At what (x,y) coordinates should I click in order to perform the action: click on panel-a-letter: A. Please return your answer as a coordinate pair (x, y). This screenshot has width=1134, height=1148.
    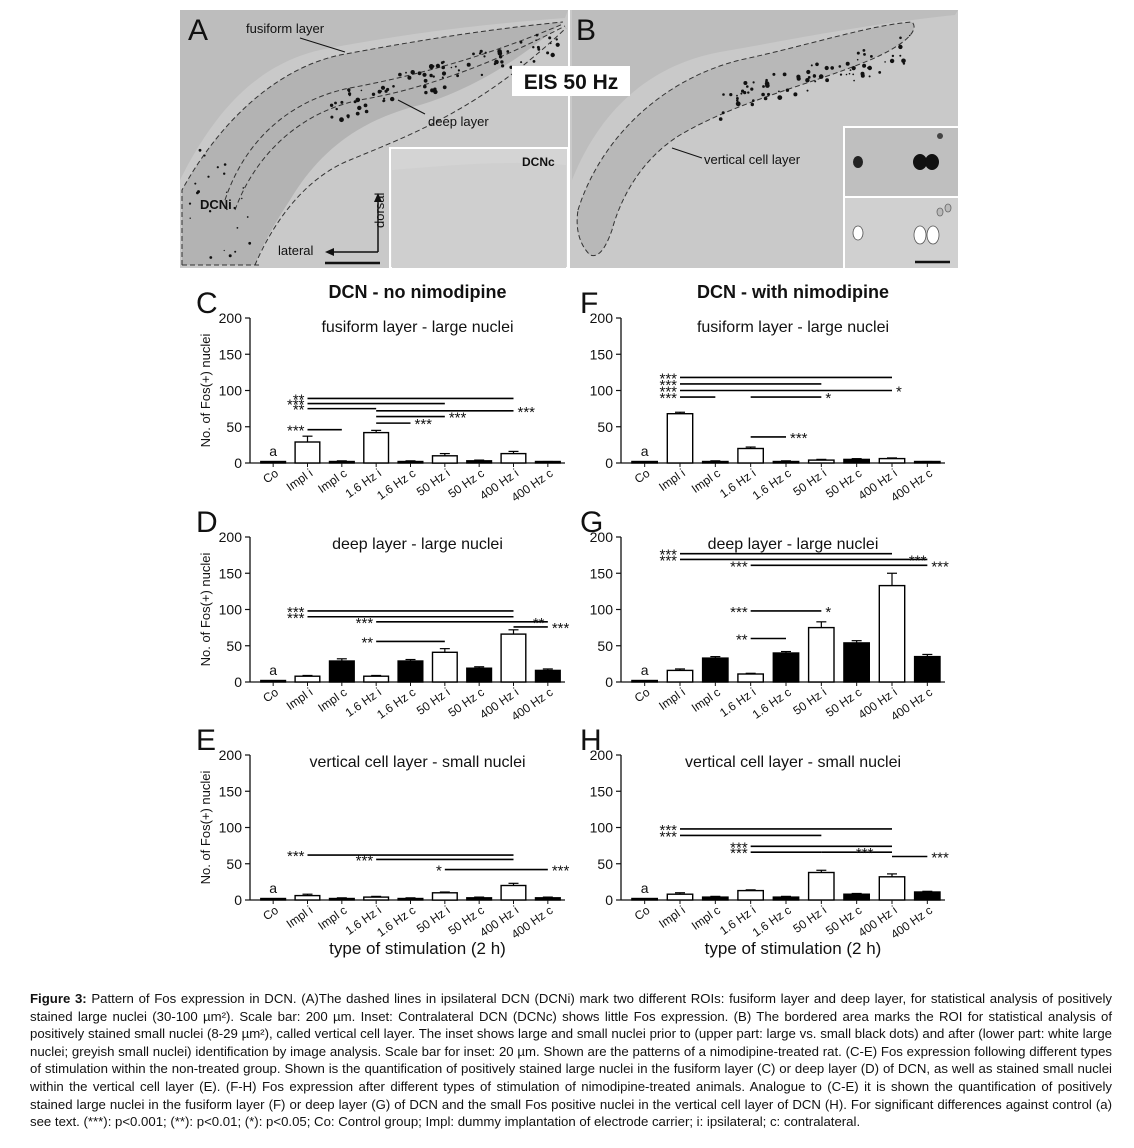
    Looking at the image, I should click on (198, 30).